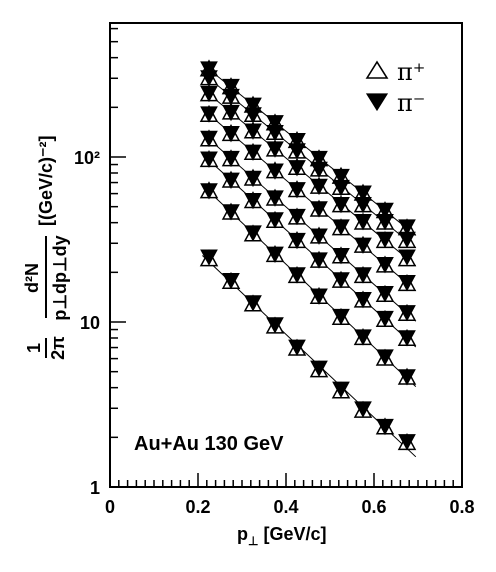 The width and height of the screenshot is (496, 572). What do you see at coordinates (461, 507) in the screenshot?
I see `x-tick-label: 0.8` at bounding box center [461, 507].